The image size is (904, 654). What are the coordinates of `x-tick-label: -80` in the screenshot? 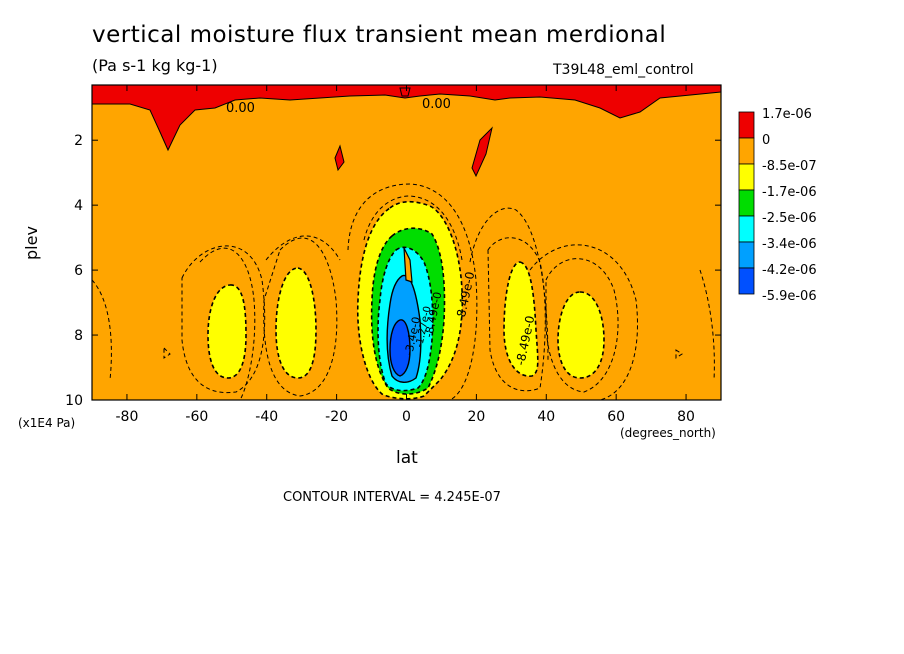 It's located at (127, 417).